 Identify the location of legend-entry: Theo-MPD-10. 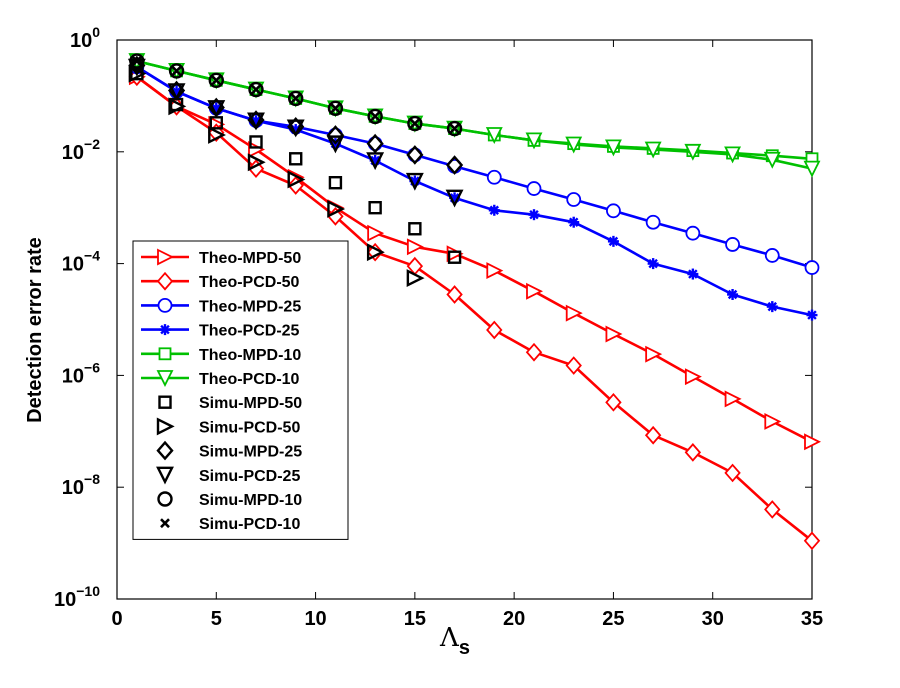
(221, 355).